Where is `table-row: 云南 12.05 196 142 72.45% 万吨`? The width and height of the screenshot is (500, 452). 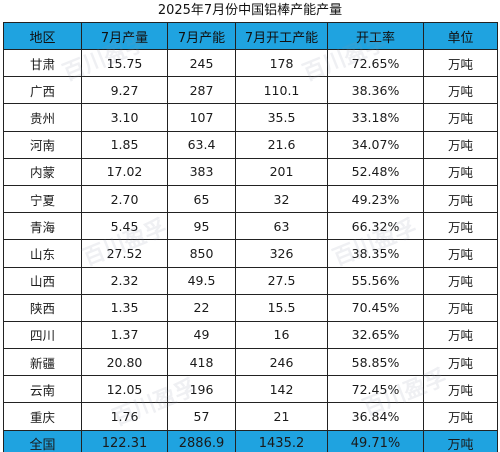
table-row: 云南 12.05 196 142 72.45% 万吨 is located at coordinates (250, 389).